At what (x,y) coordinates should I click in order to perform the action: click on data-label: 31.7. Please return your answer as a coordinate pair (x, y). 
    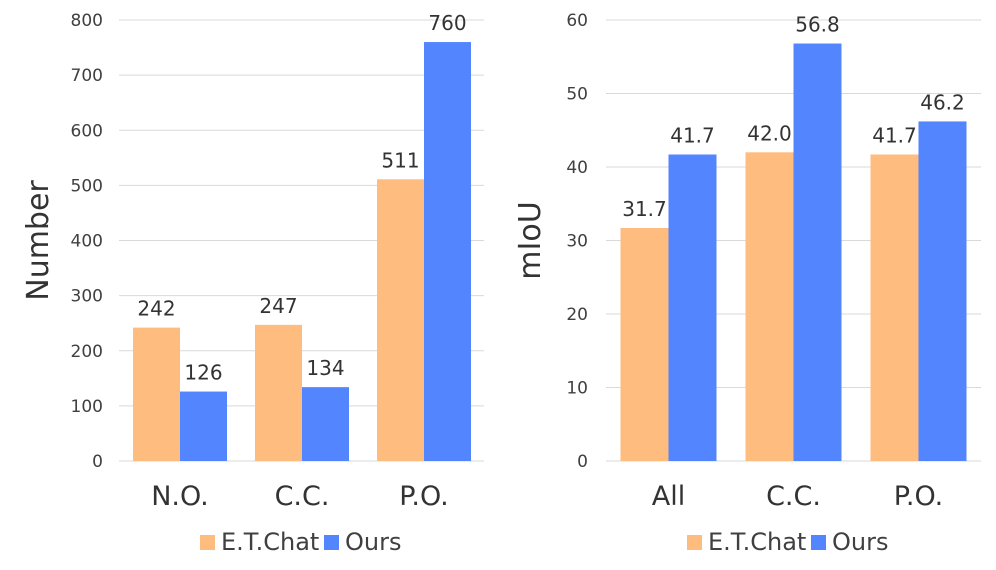
    Looking at the image, I should click on (644, 209).